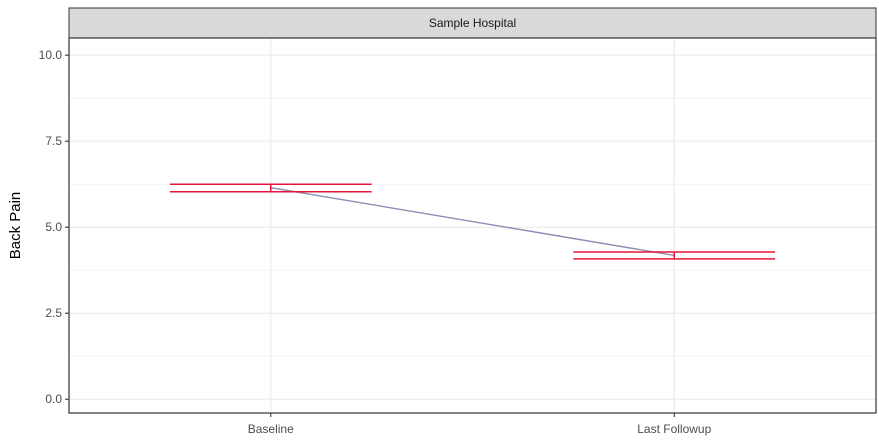 The image size is (879, 443). I want to click on facet-strip-background, so click(472, 23).